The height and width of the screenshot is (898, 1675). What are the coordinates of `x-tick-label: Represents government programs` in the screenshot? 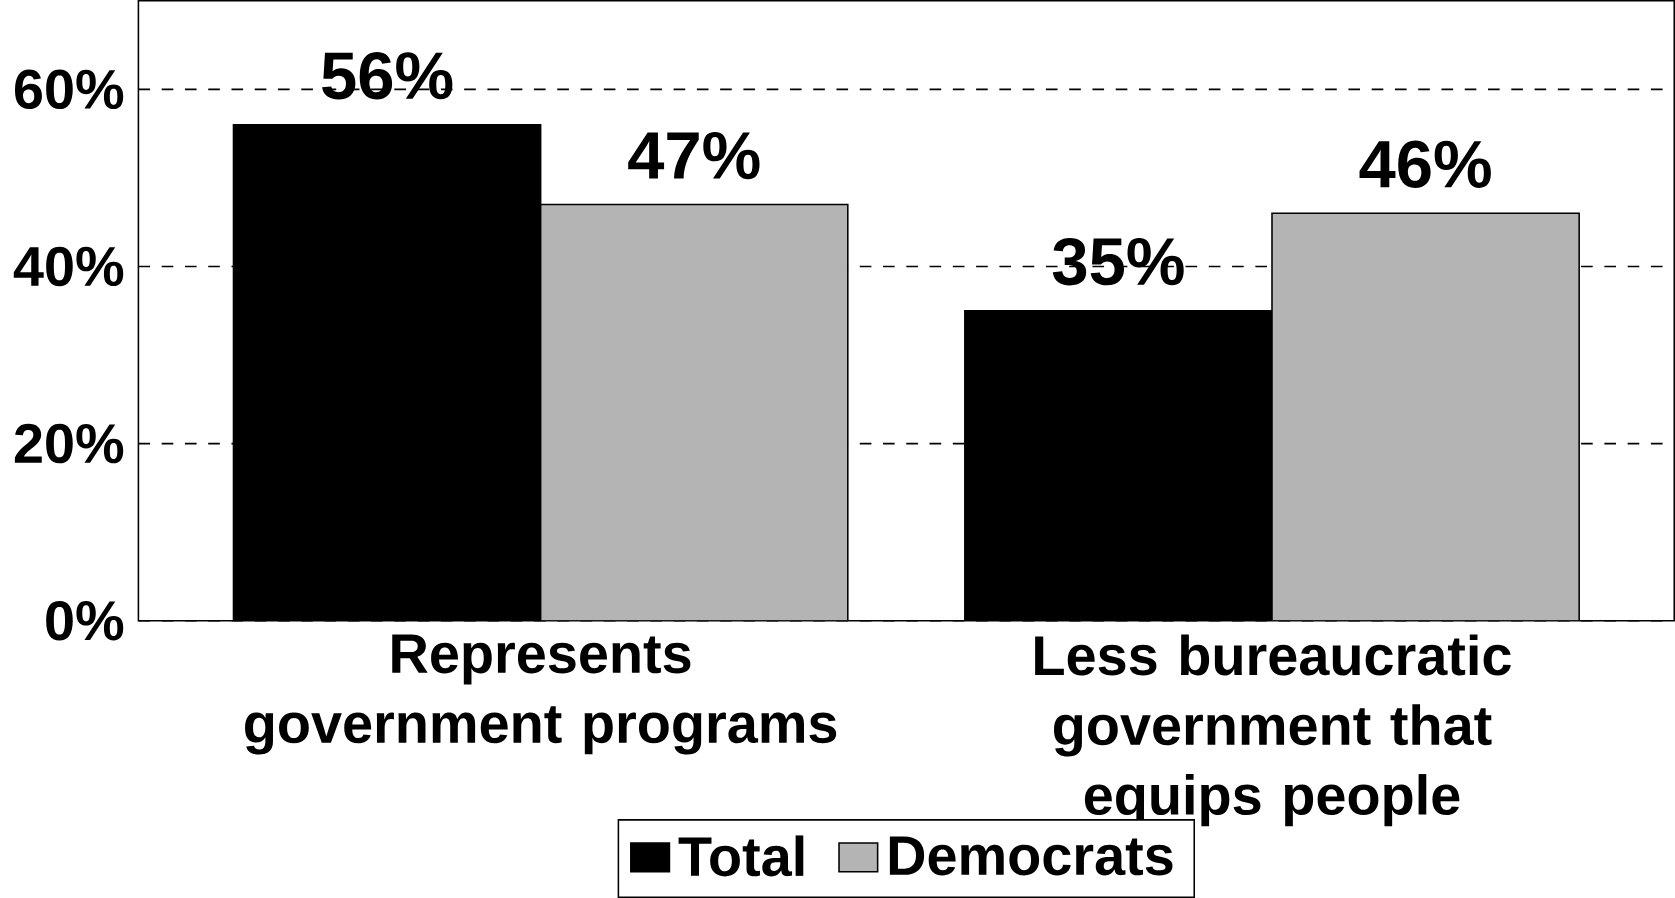 It's located at (541, 694).